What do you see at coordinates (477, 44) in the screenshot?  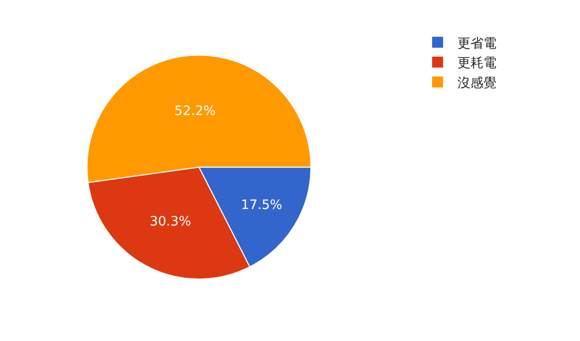 I see `legend-label: 更省電` at bounding box center [477, 44].